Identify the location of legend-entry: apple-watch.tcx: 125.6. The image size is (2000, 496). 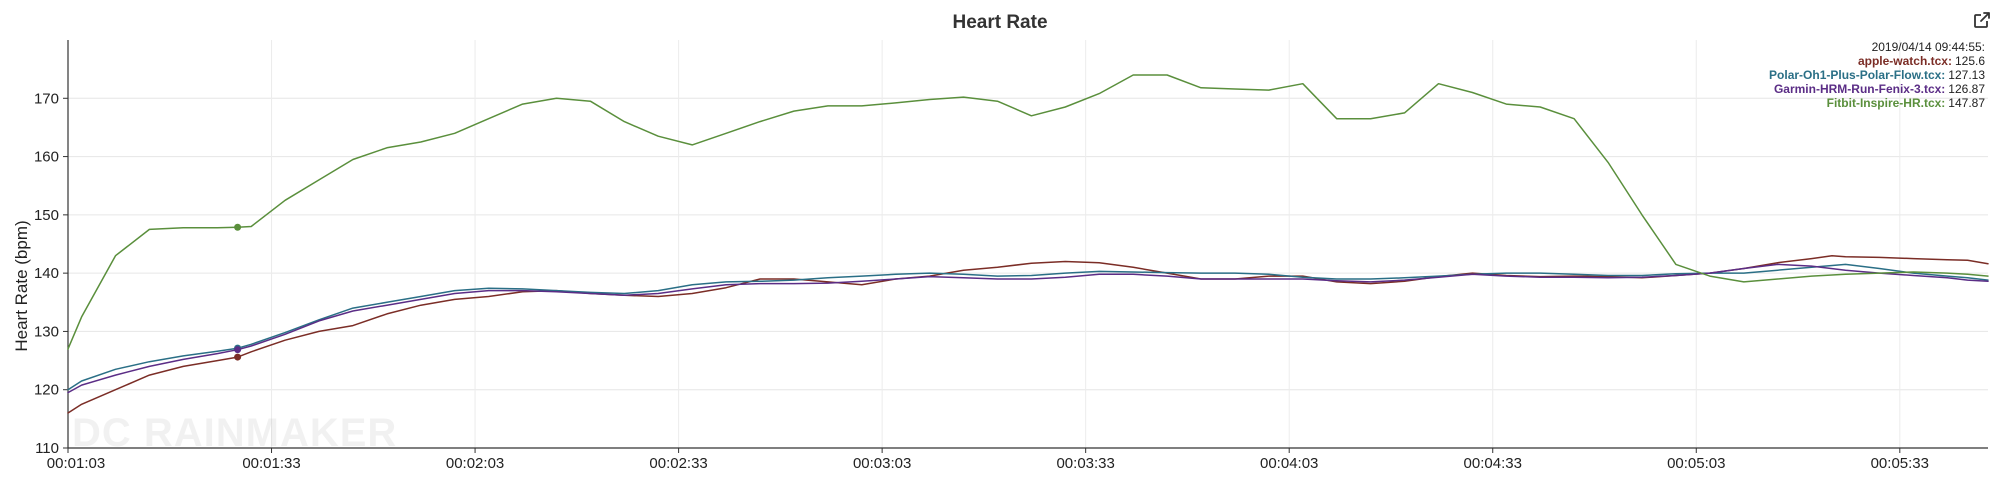
(1921, 61).